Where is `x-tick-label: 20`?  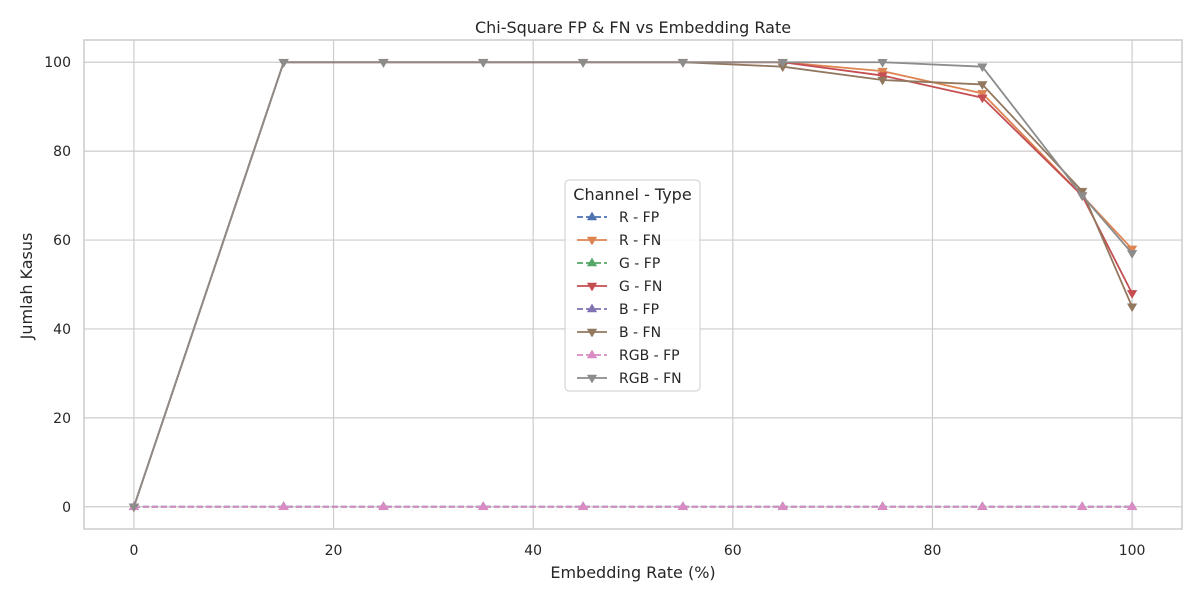
x-tick-label: 20 is located at coordinates (334, 551).